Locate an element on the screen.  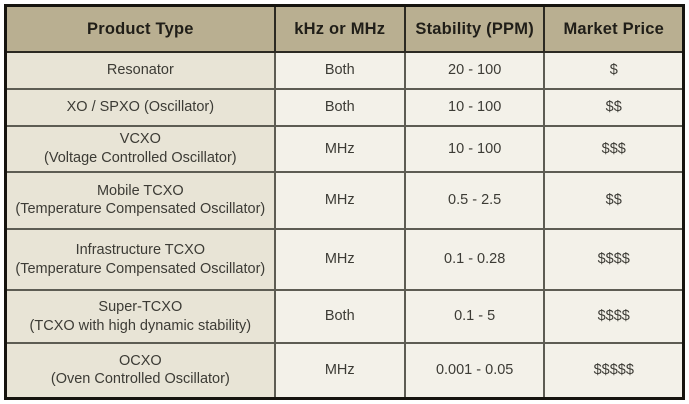
product-name: XO / SPXO (Oscillator) is located at coordinates (140, 107).